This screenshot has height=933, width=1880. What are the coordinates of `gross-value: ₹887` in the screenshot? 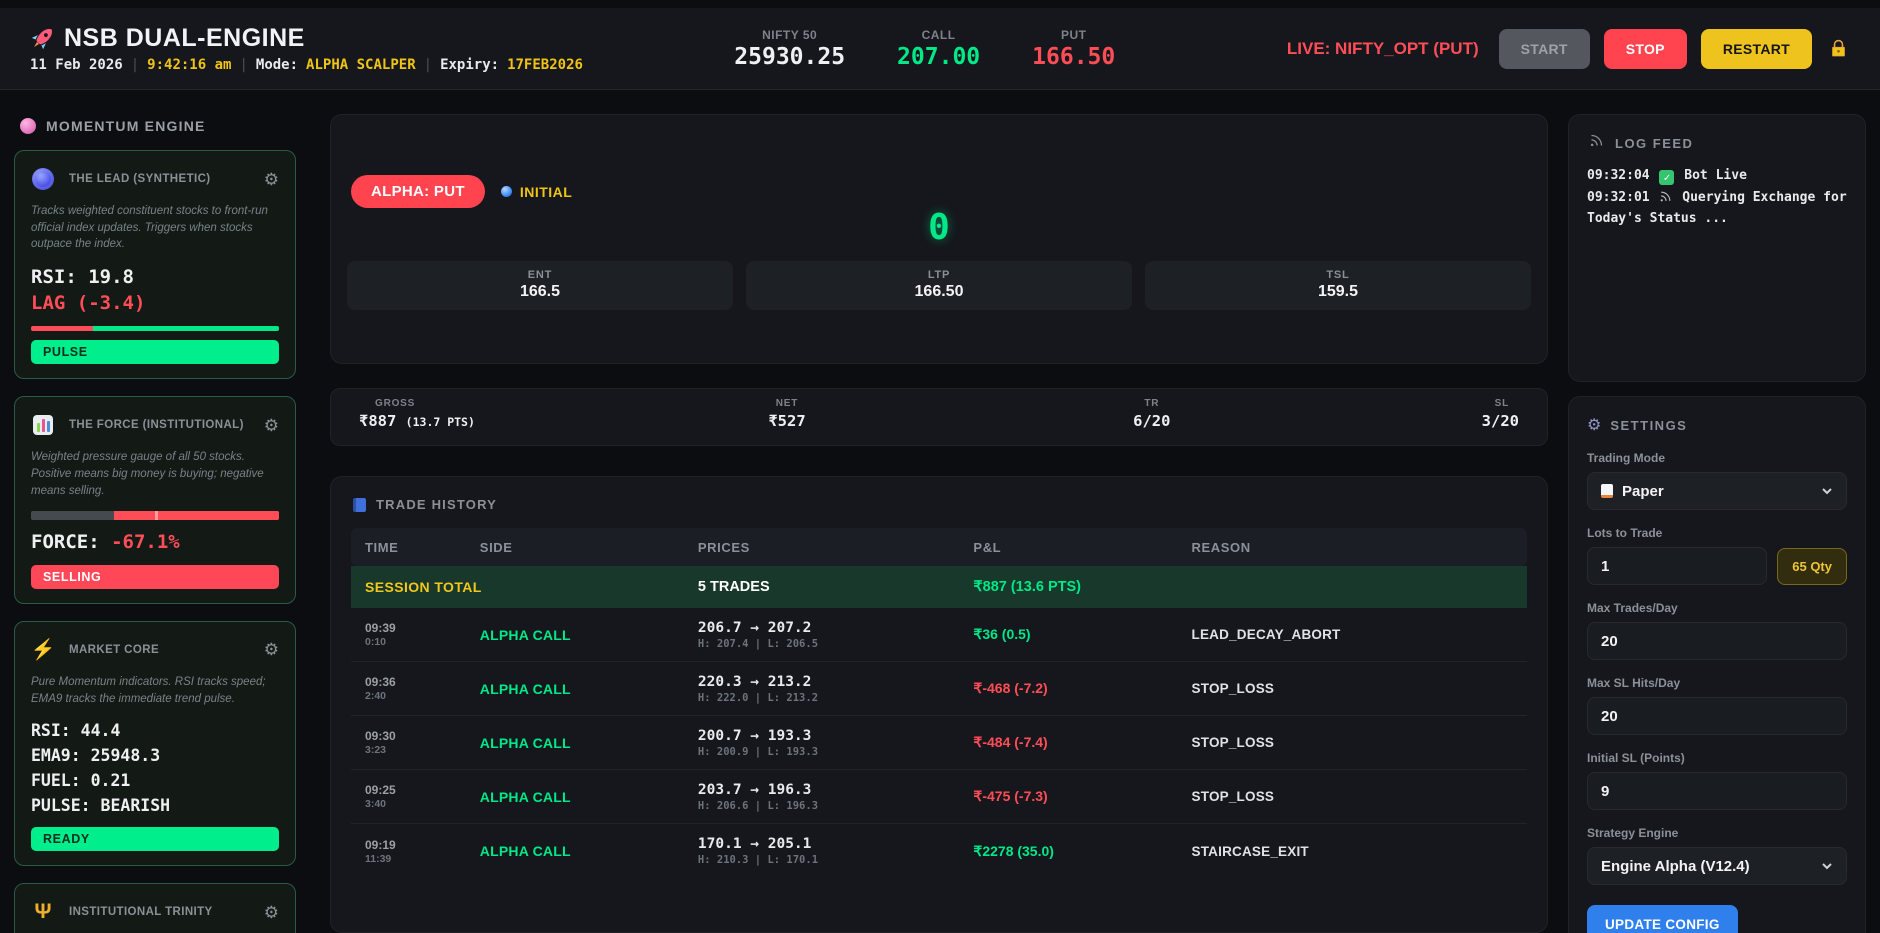 It's located at (378, 421).